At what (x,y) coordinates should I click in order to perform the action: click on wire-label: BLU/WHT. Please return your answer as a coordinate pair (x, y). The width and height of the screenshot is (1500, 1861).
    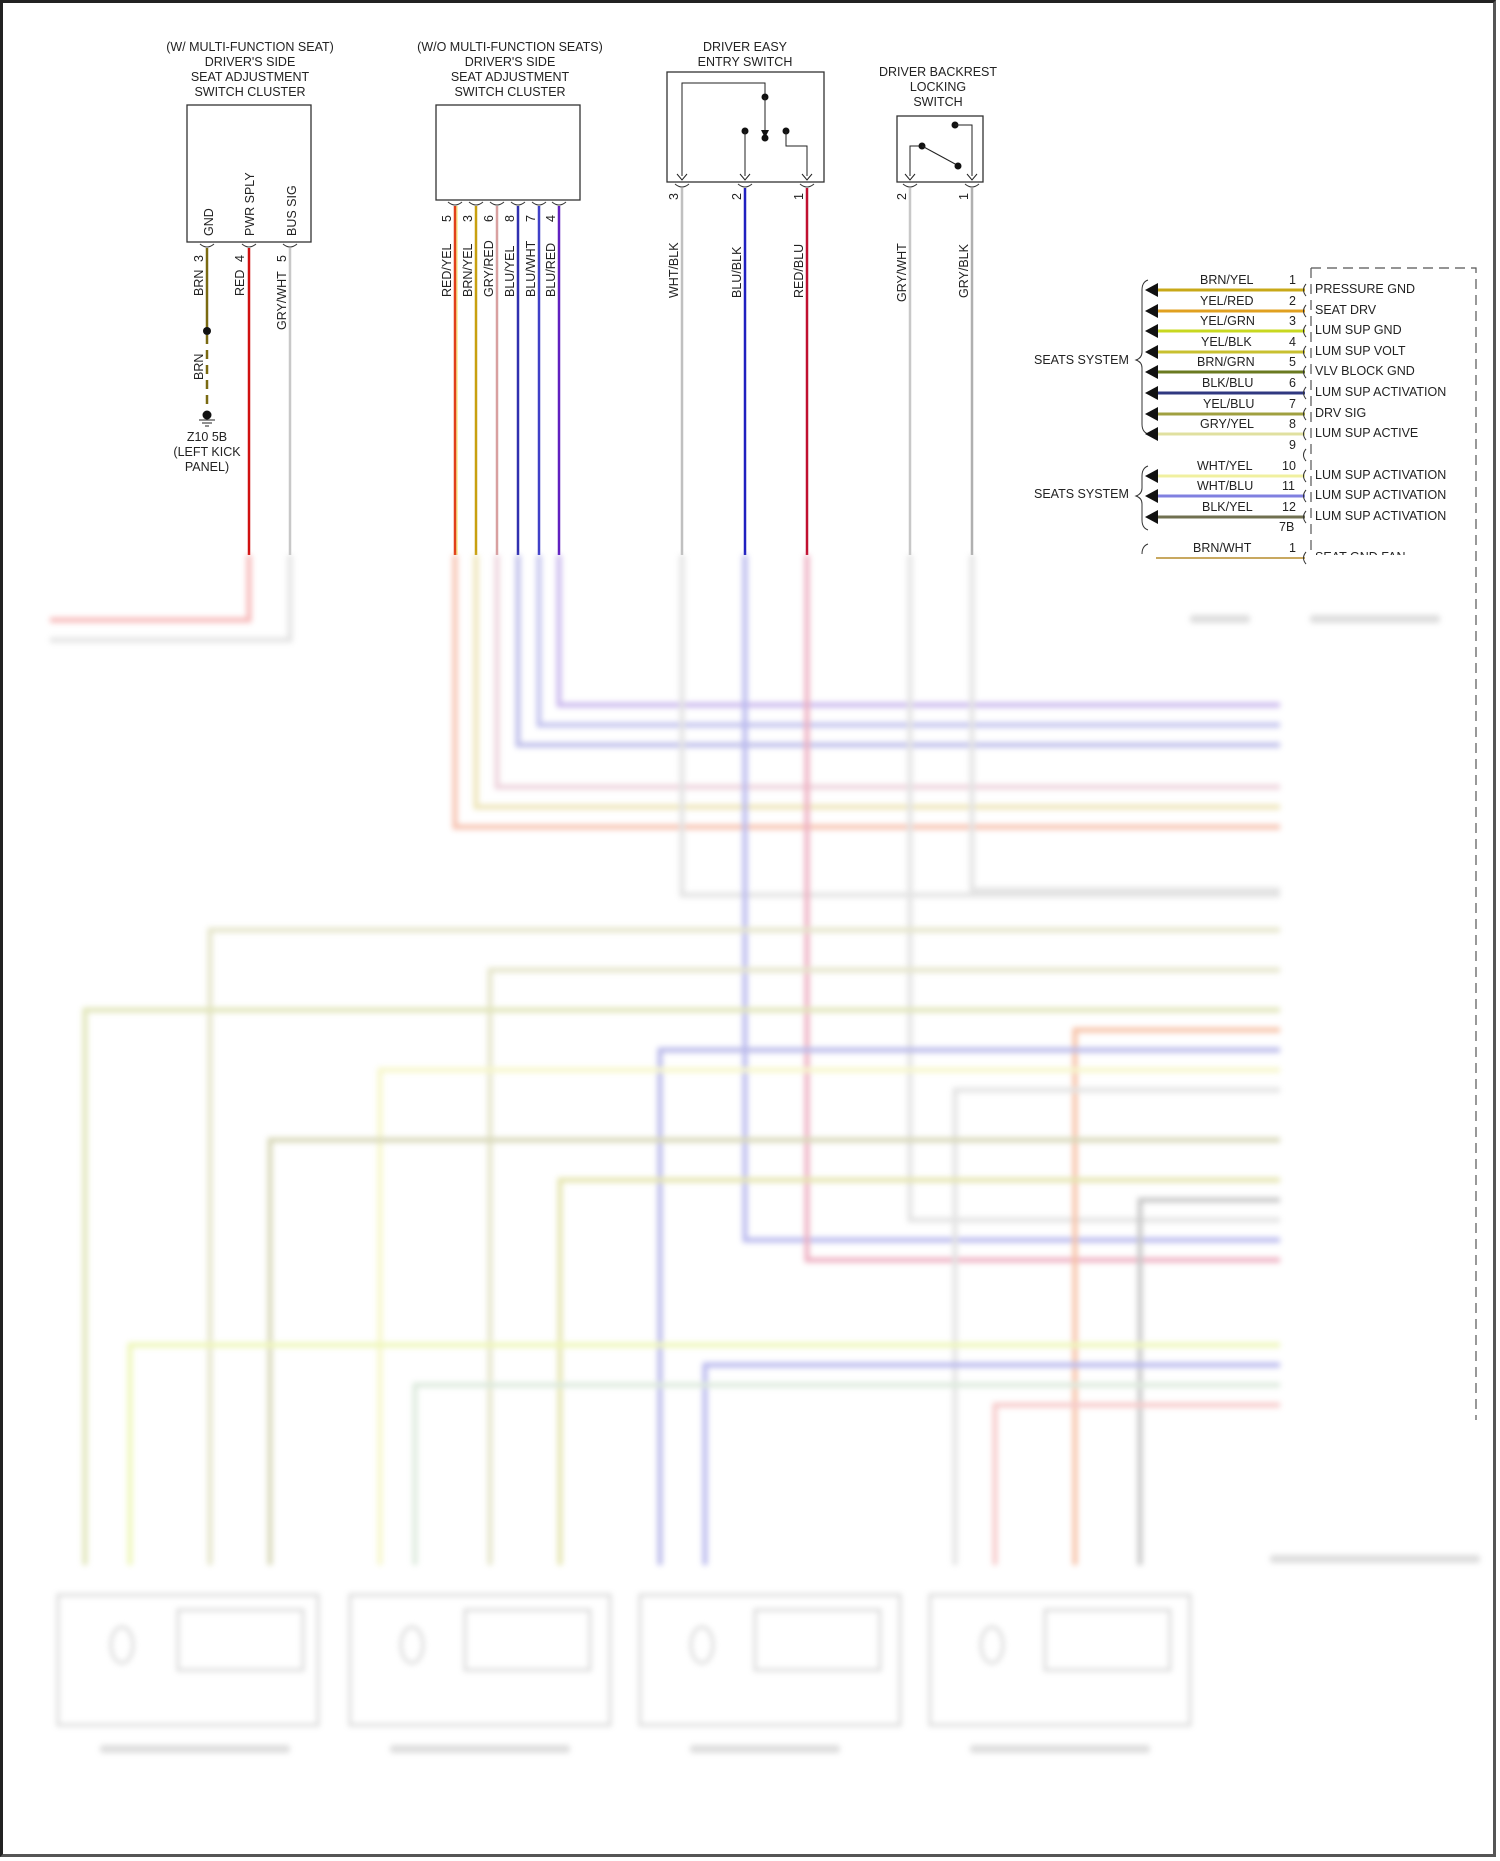
    Looking at the image, I should click on (531, 268).